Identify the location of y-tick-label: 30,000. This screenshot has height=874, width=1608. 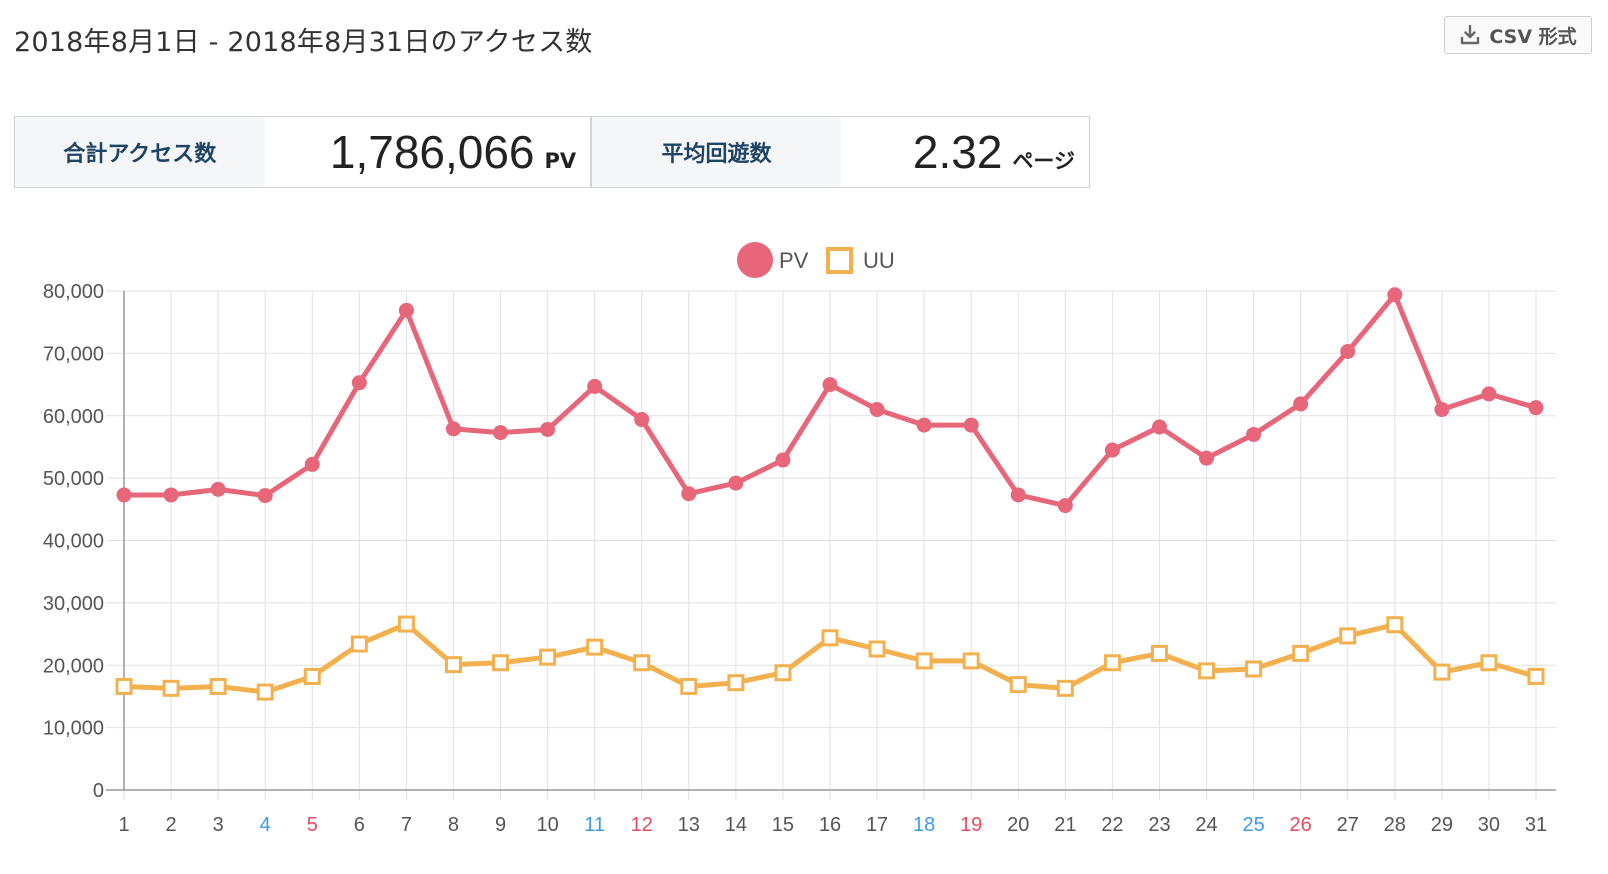
(73, 604).